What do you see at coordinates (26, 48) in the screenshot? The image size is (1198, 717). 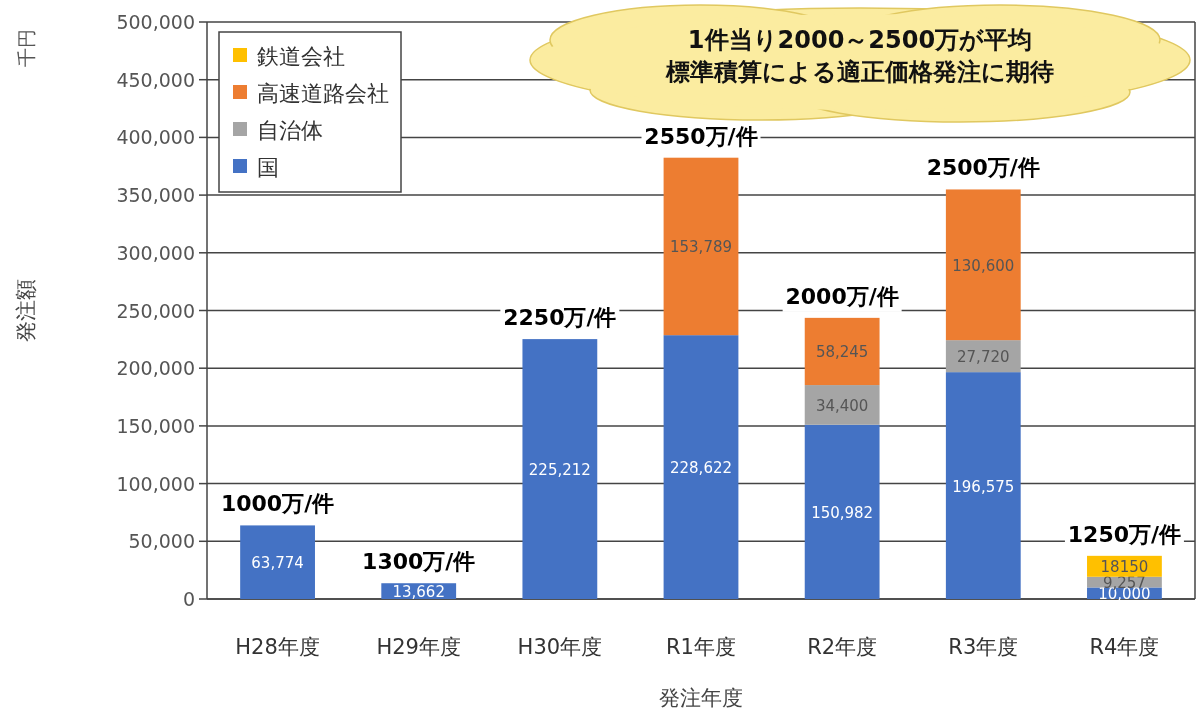 I see `text: 千円` at bounding box center [26, 48].